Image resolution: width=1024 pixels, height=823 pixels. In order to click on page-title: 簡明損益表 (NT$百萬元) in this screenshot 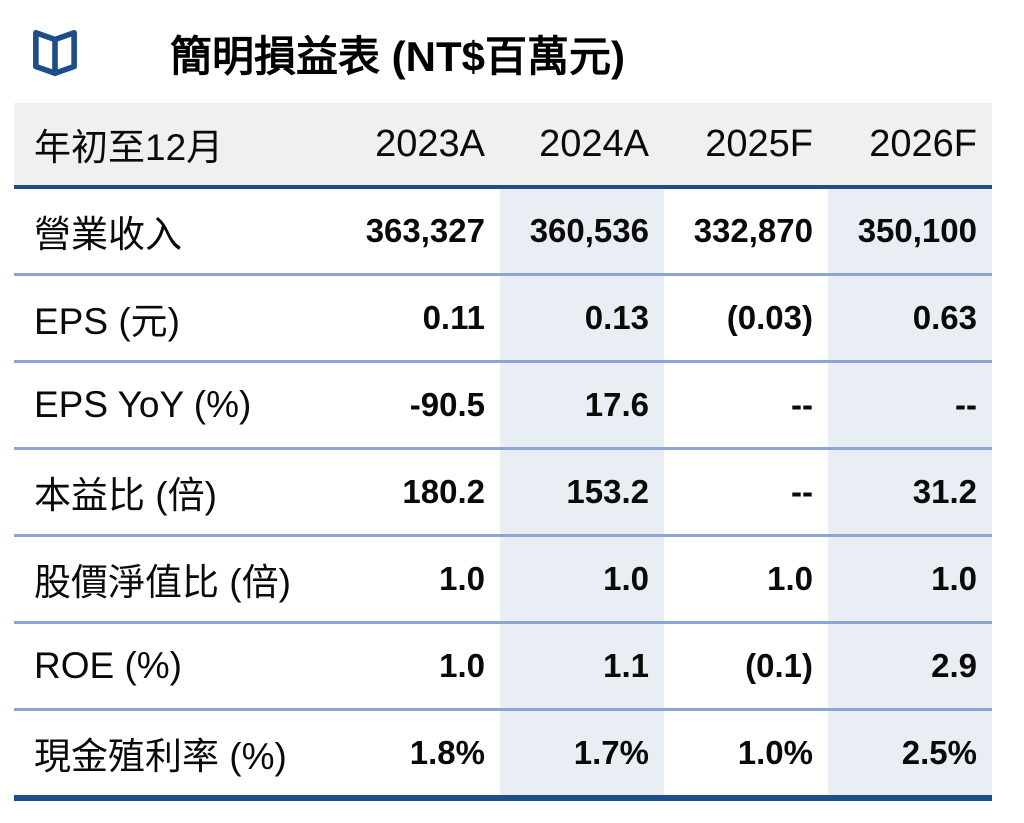, I will do `click(397, 56)`.